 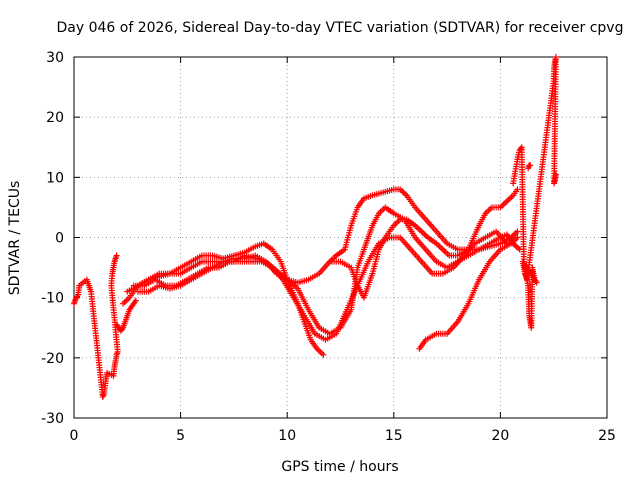 I want to click on x-tick-label: 20, so click(x=500, y=436).